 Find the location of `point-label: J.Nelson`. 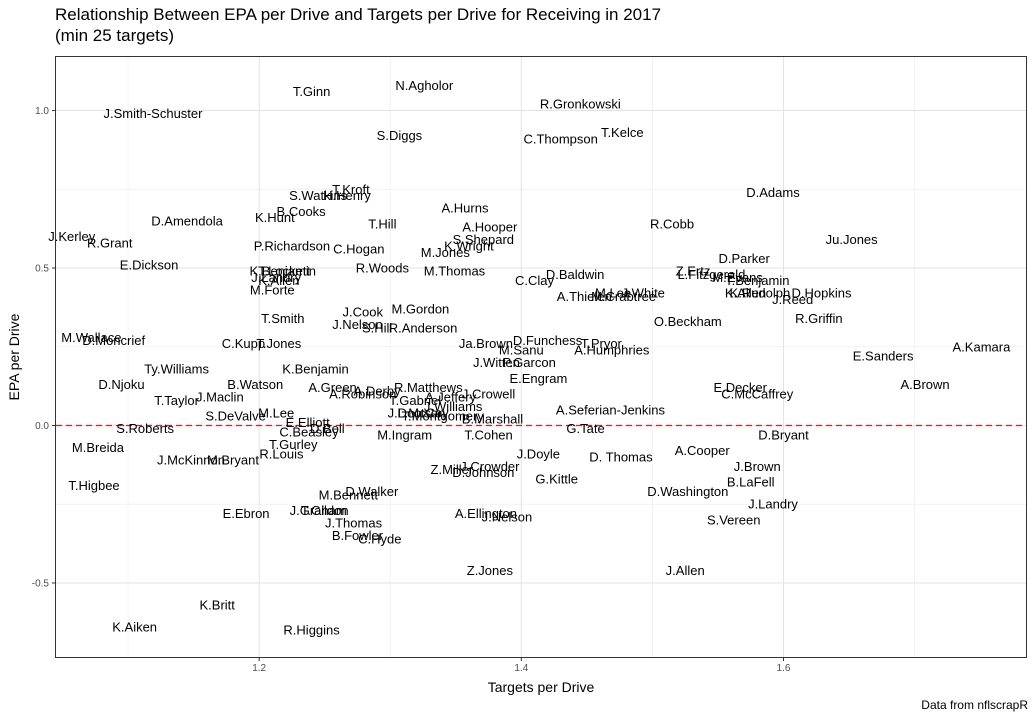

point-label: J.Nelson is located at coordinates (507, 516).